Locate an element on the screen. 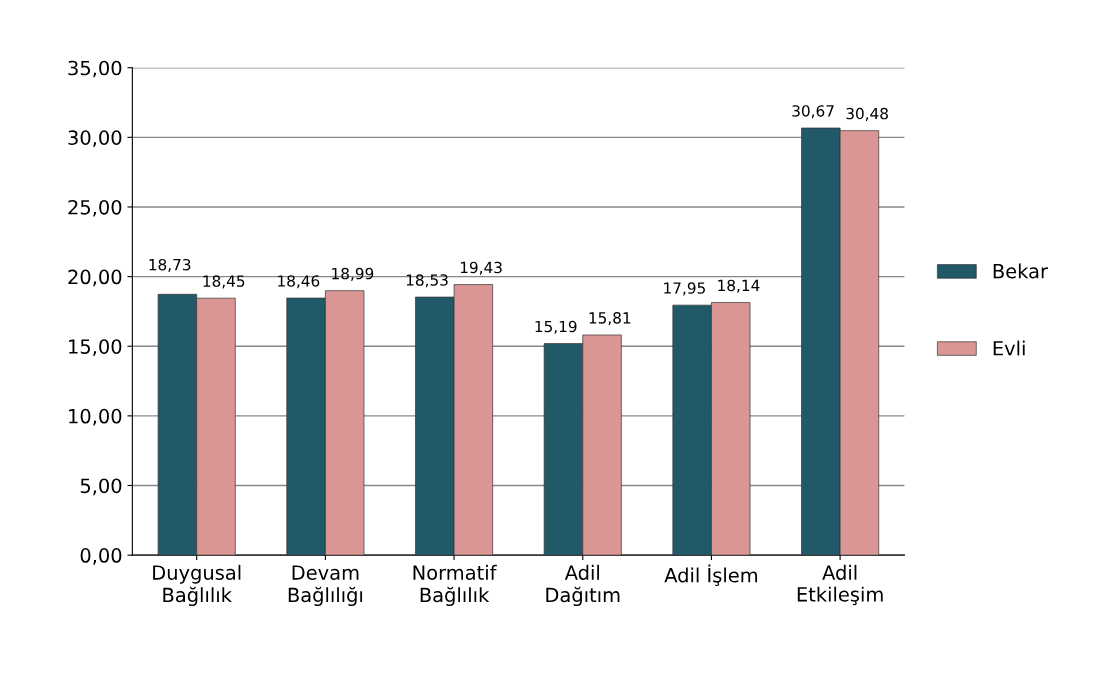 The image size is (1103, 677). x-tick-label: Duygusal Bağlılık is located at coordinates (197, 585).